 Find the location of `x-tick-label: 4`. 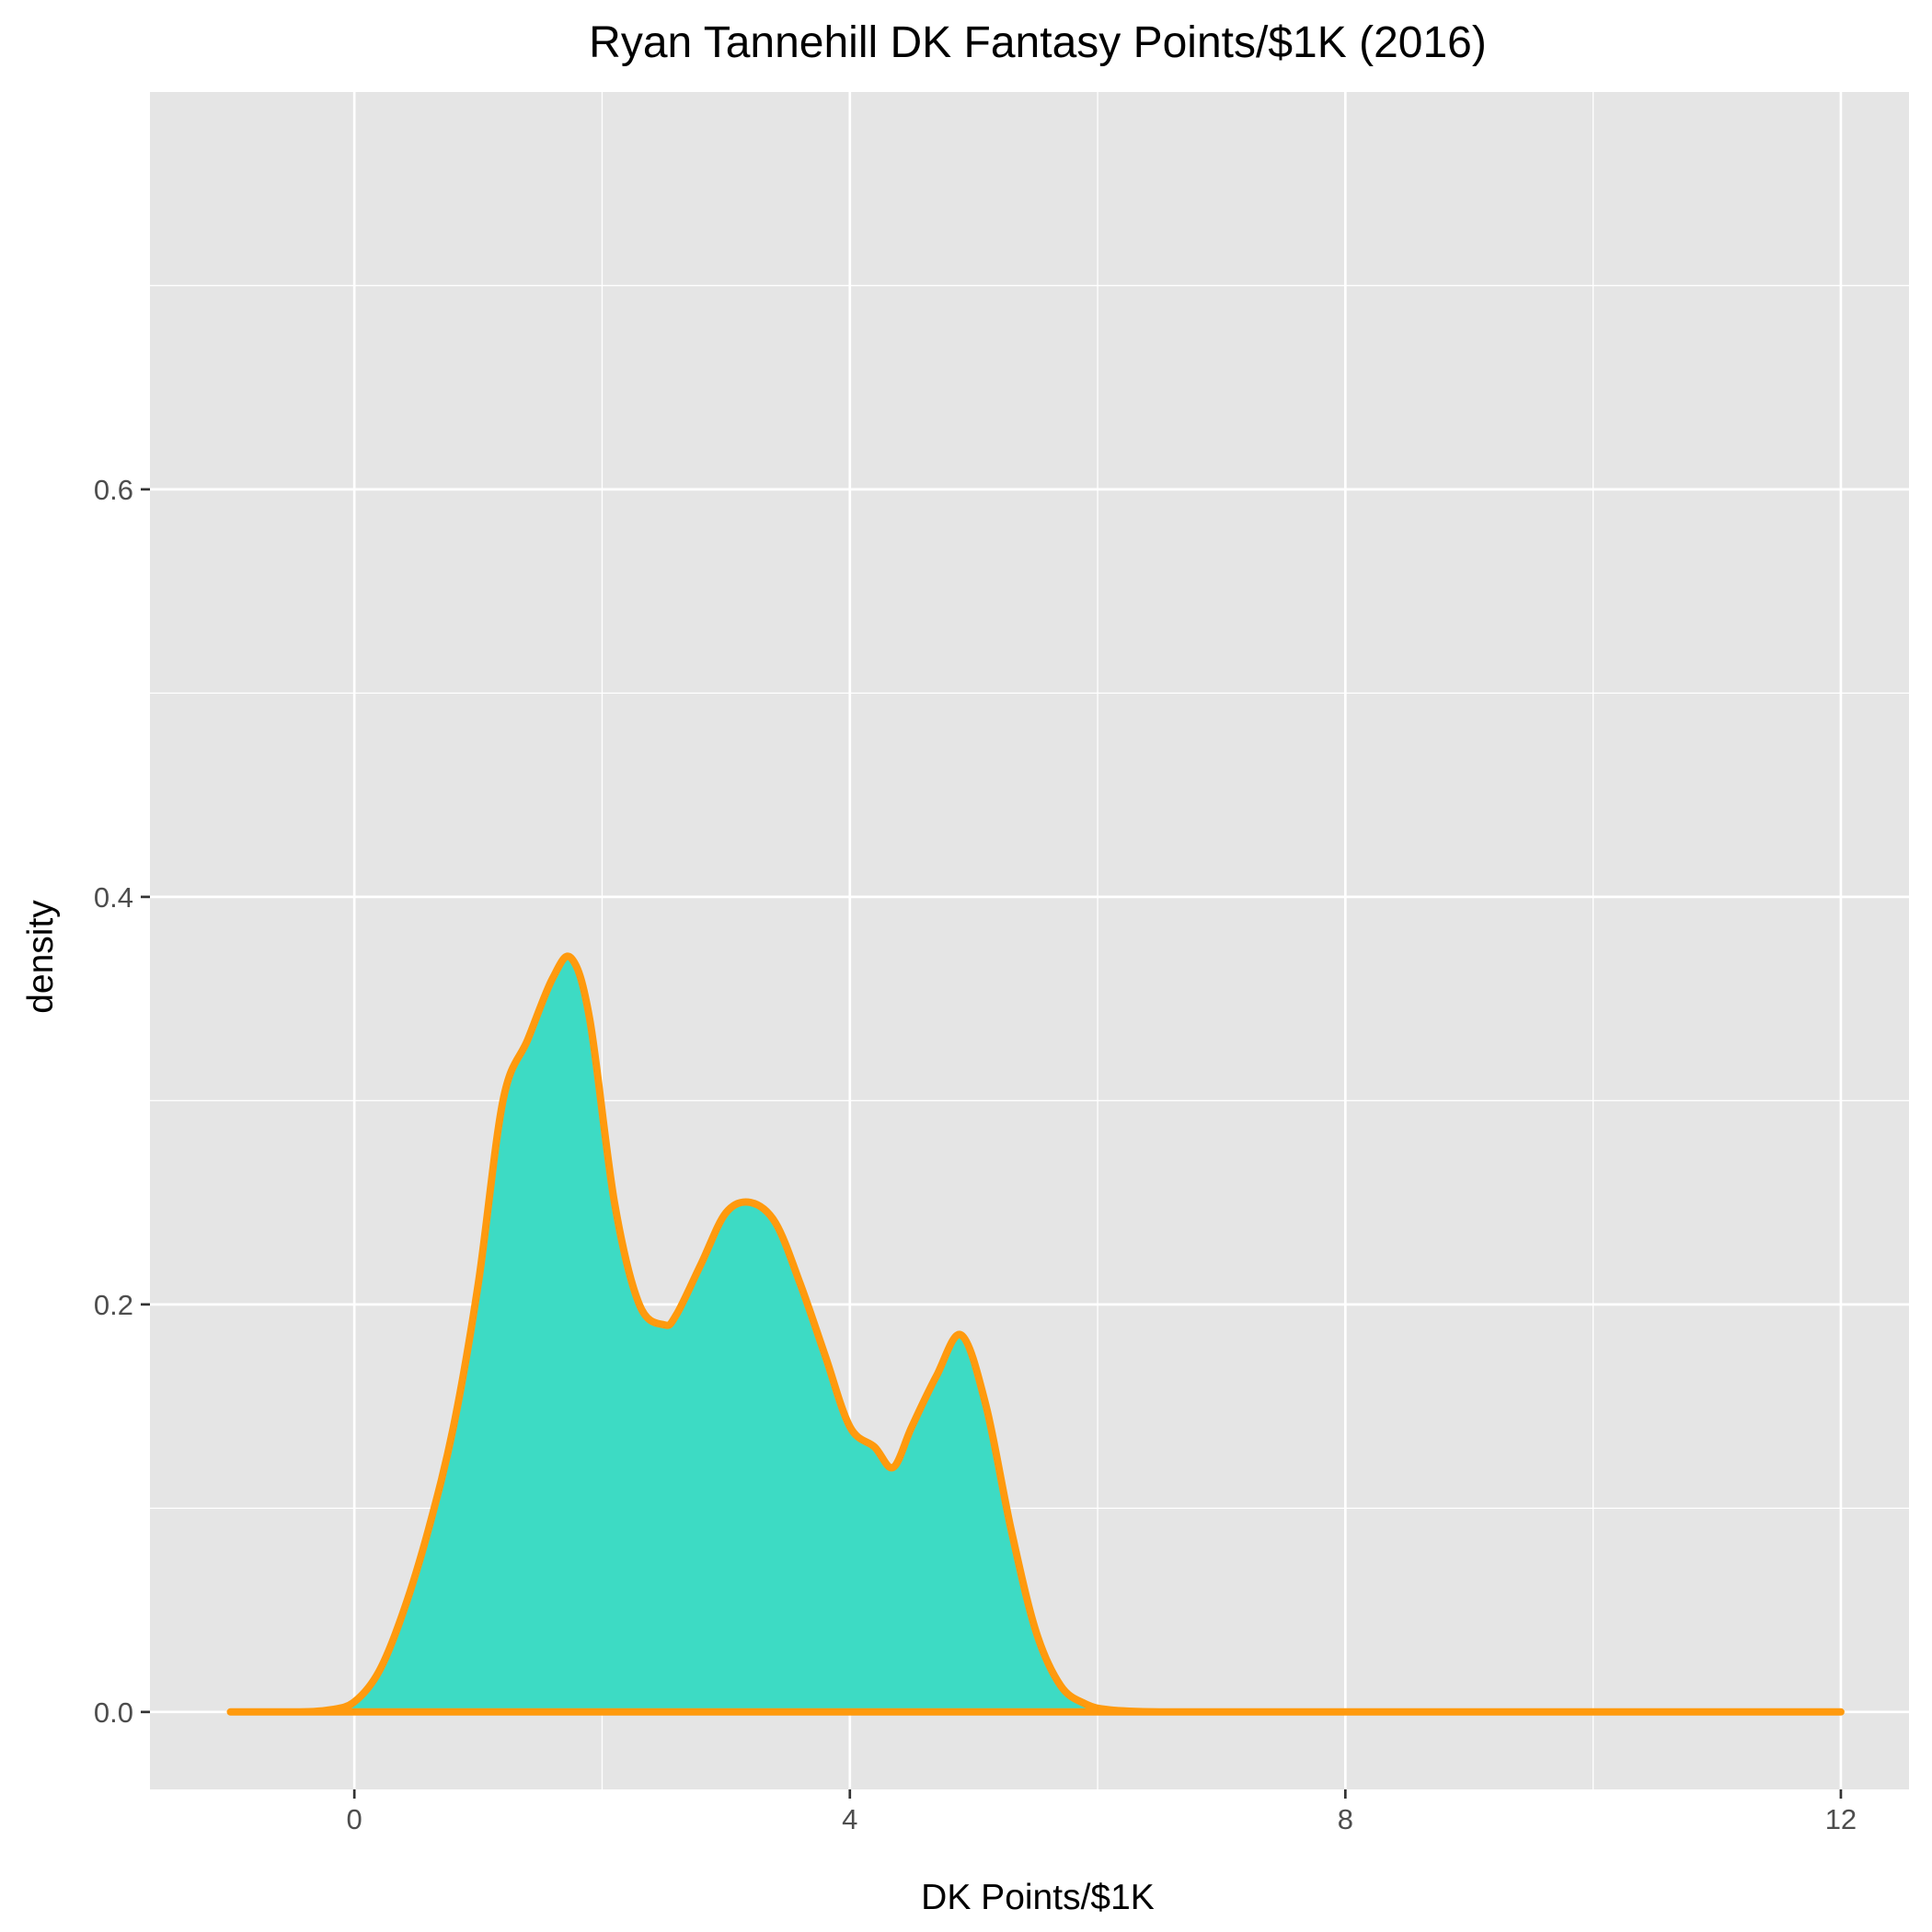

x-tick-label: 4 is located at coordinates (849, 1819).